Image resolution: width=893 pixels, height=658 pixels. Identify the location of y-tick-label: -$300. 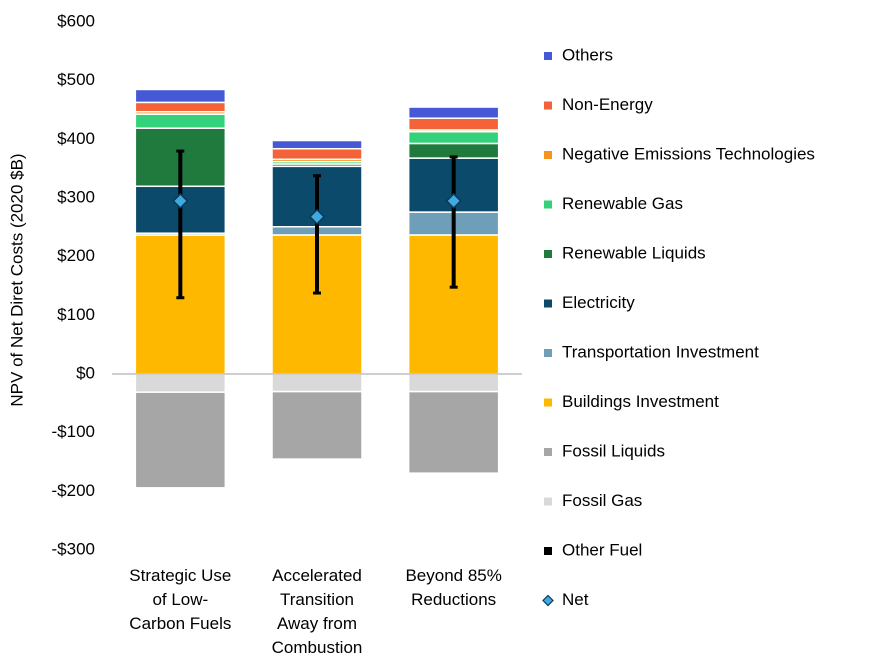
(73, 548).